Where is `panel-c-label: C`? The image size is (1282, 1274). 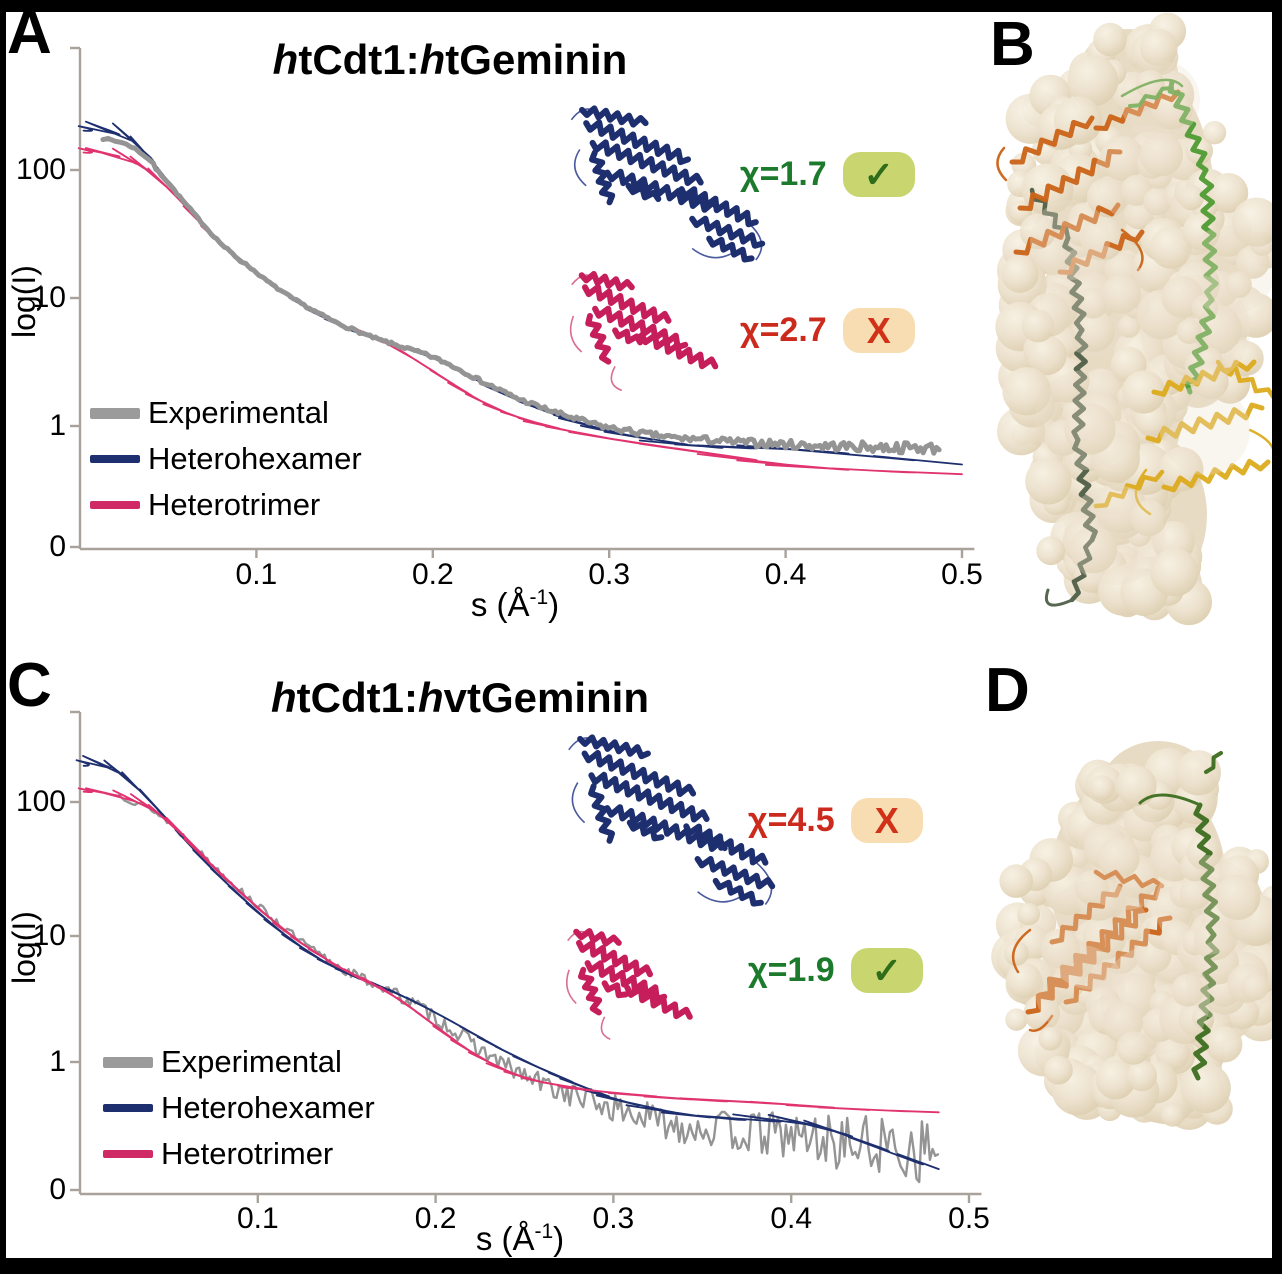
panel-c-label: C is located at coordinates (29, 685).